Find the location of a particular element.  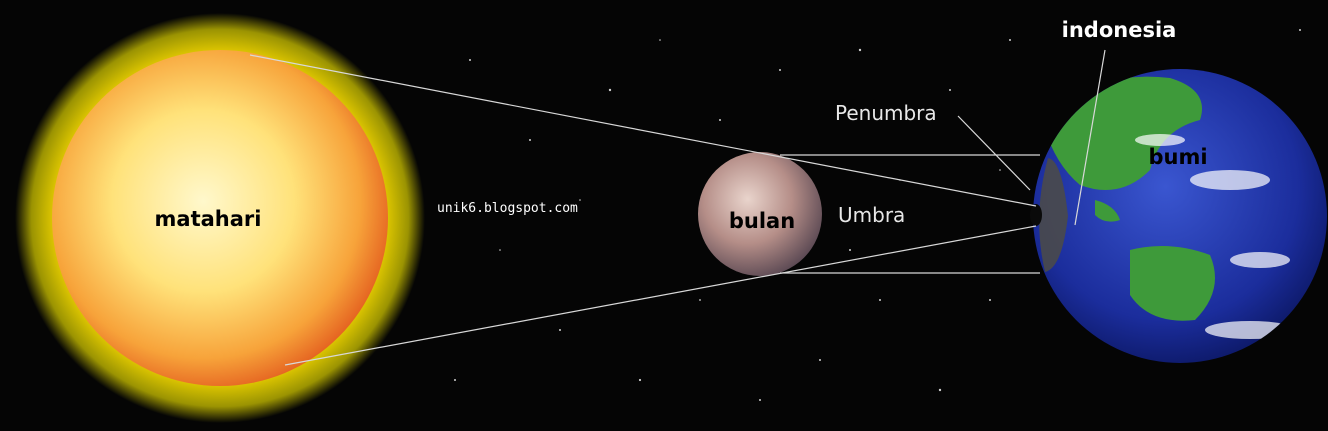

penumbra-pointer is located at coordinates (994, 153).